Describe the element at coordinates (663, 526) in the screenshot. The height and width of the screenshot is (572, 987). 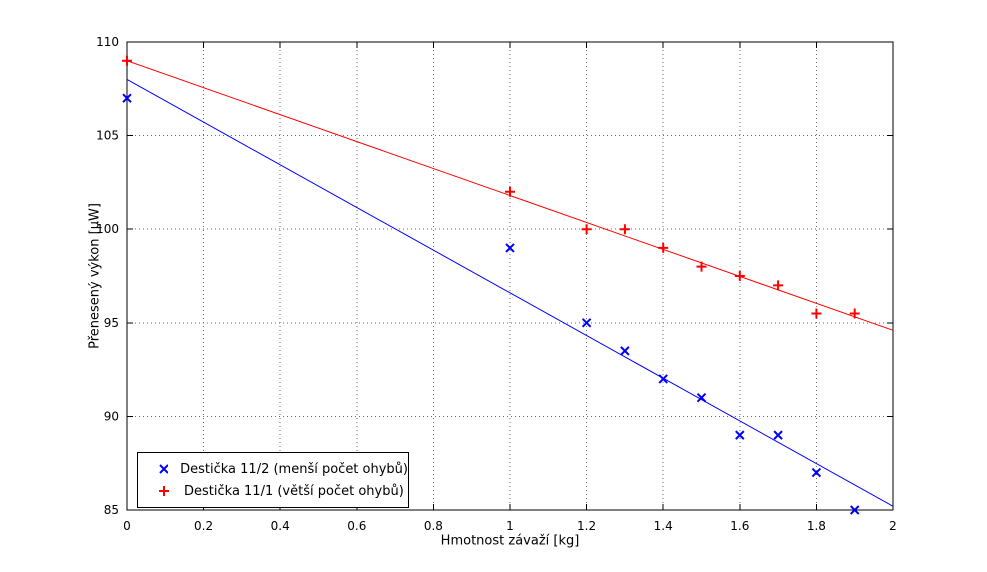
I see `x-tick-label: 1.4` at that location.